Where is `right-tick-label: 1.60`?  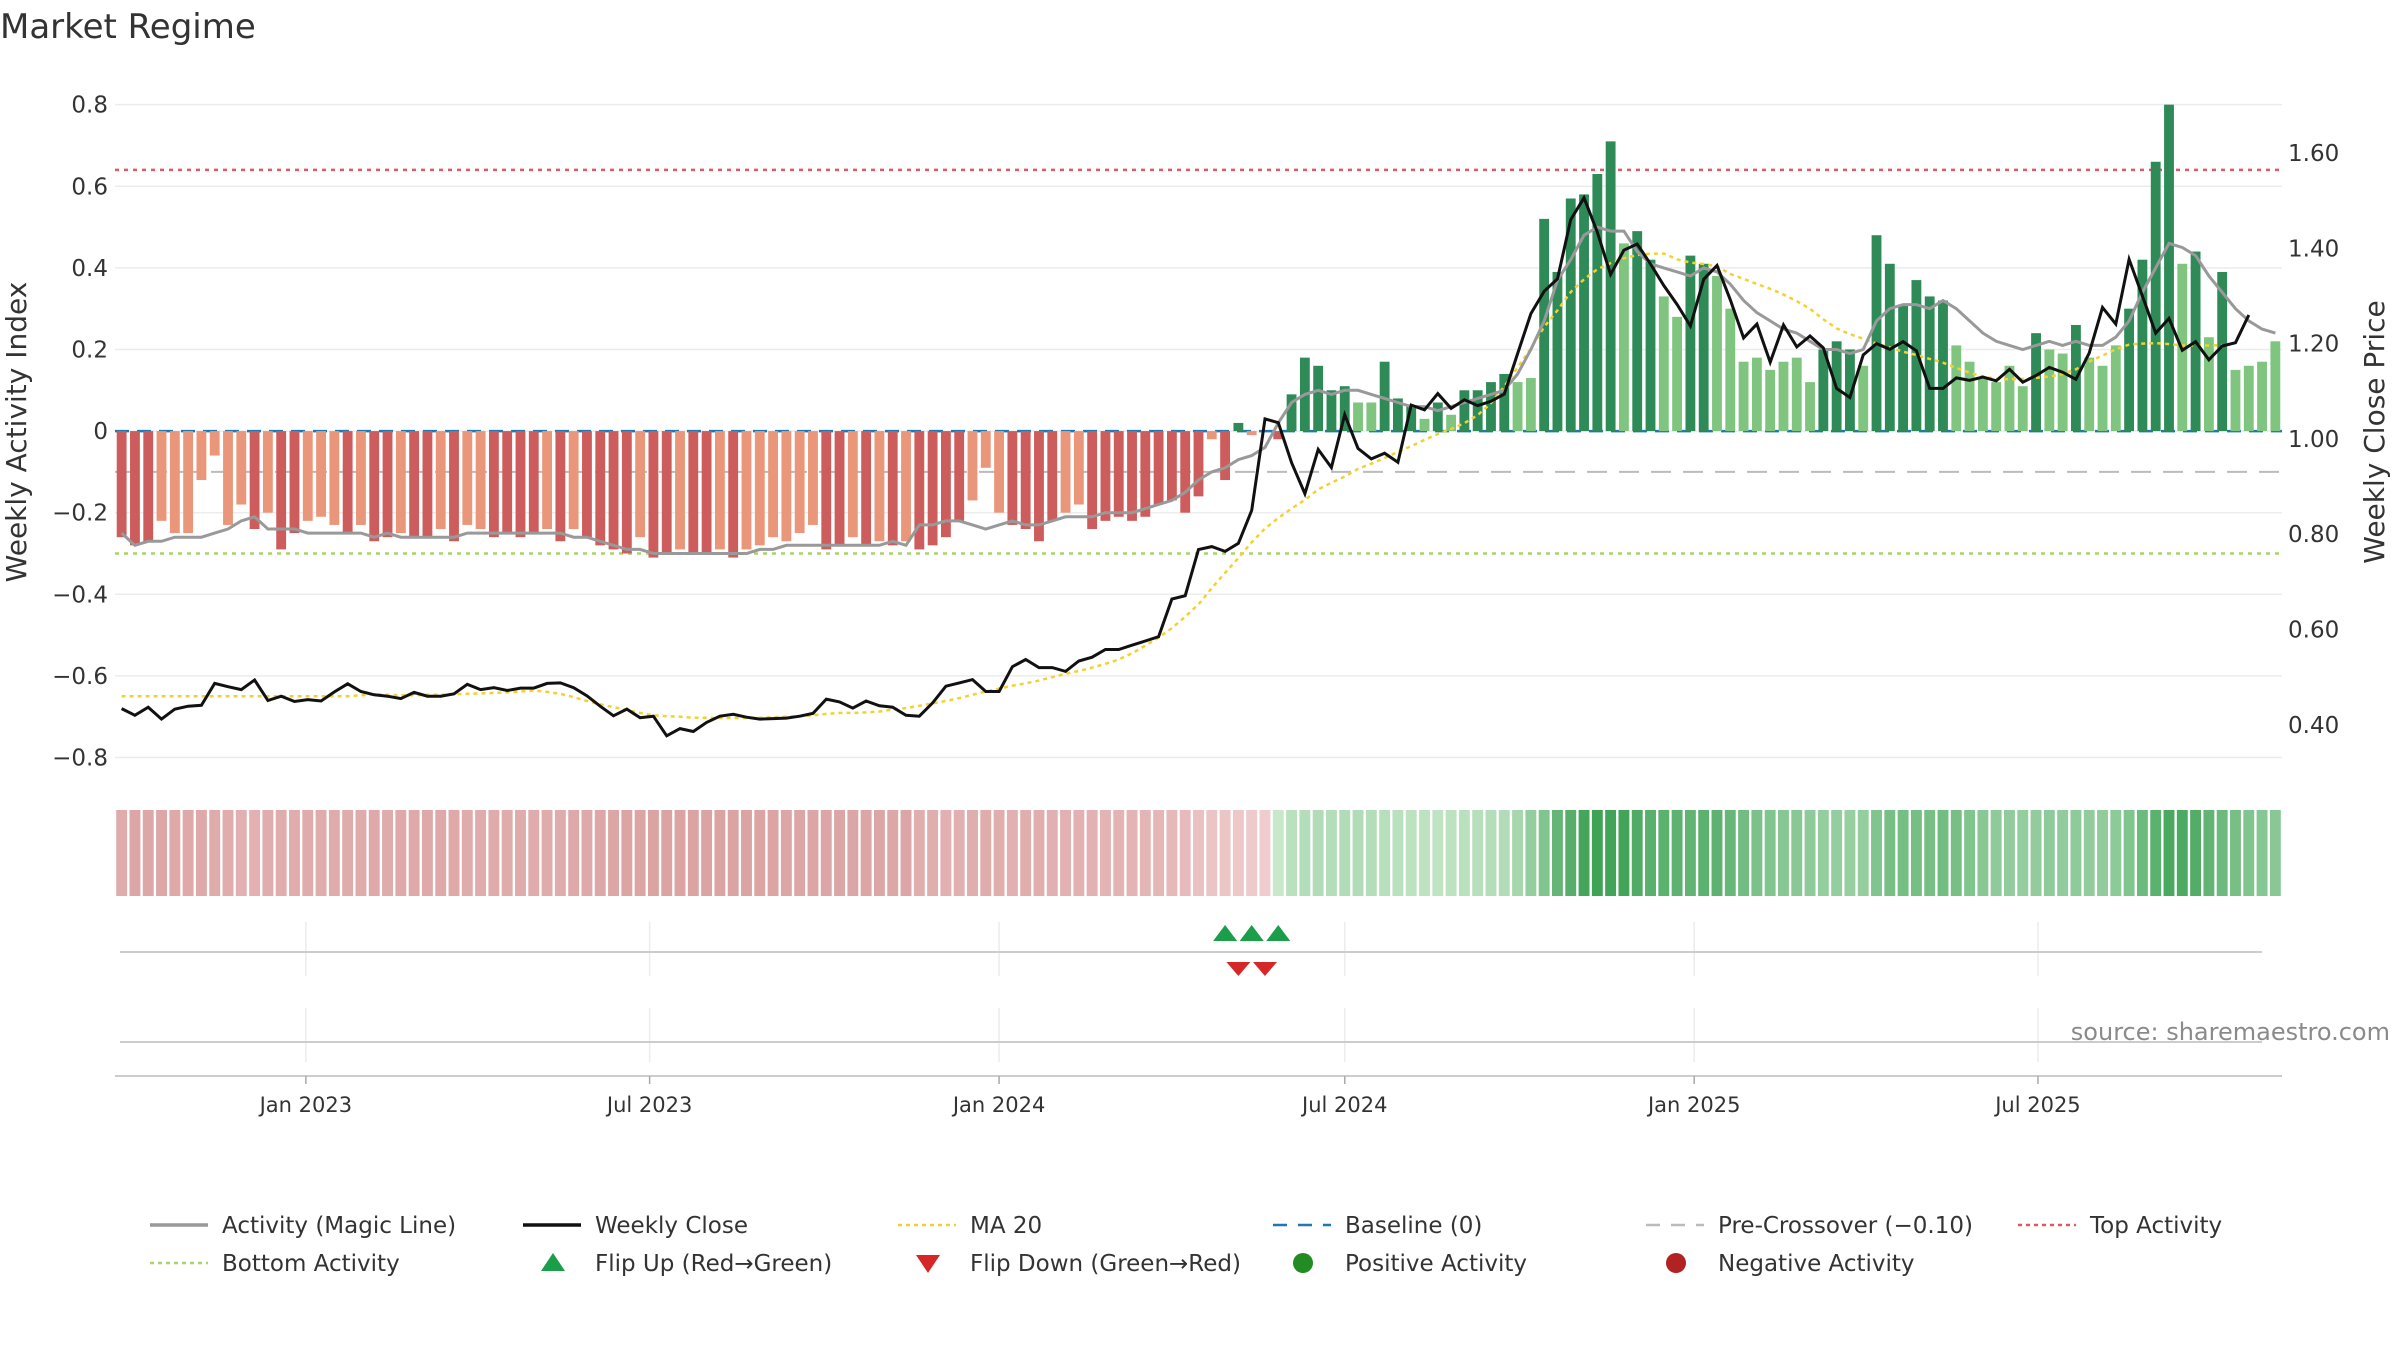
right-tick-label: 1.60 is located at coordinates (2313, 154).